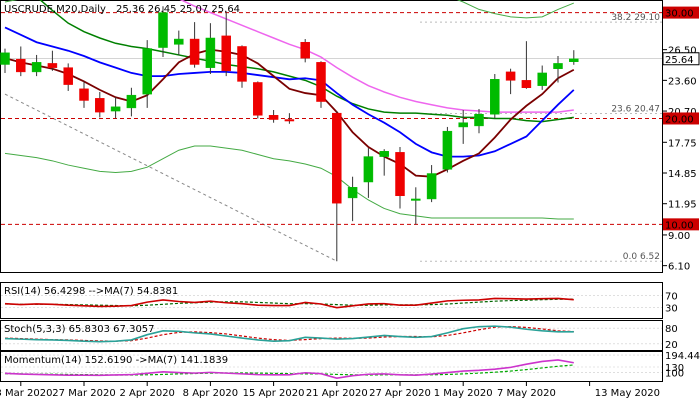  What do you see at coordinates (79, 329) in the screenshot?
I see `stochastic-title: Stoch(5,3,3) 65.8303 67.3057` at bounding box center [79, 329].